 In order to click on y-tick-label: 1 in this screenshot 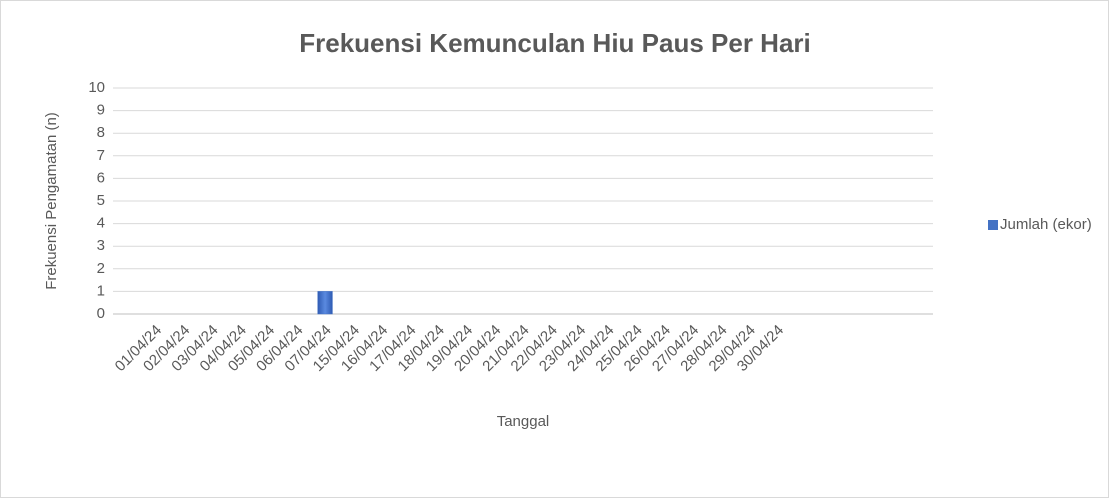, I will do `click(101, 290)`.